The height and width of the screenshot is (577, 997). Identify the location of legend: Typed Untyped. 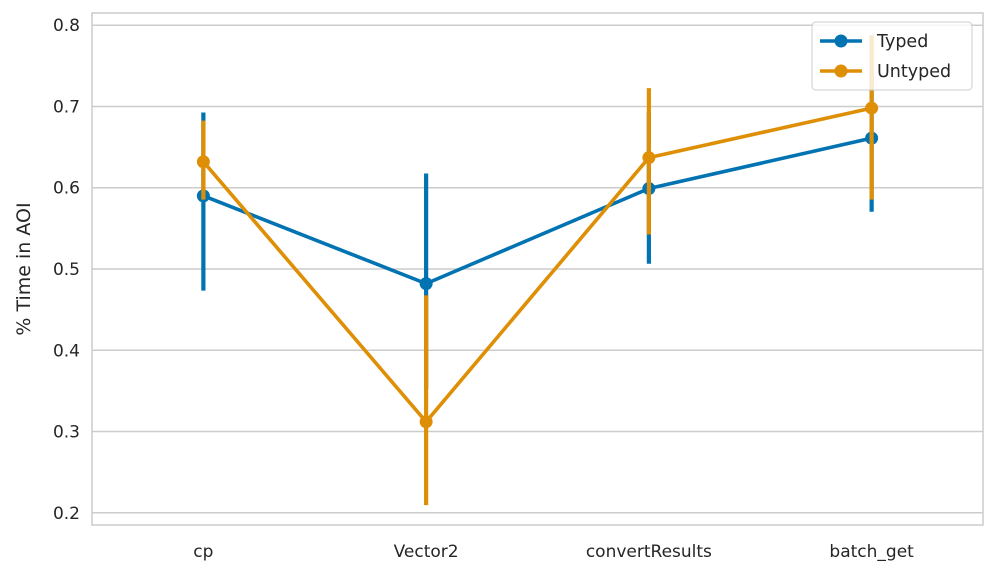
(892, 56).